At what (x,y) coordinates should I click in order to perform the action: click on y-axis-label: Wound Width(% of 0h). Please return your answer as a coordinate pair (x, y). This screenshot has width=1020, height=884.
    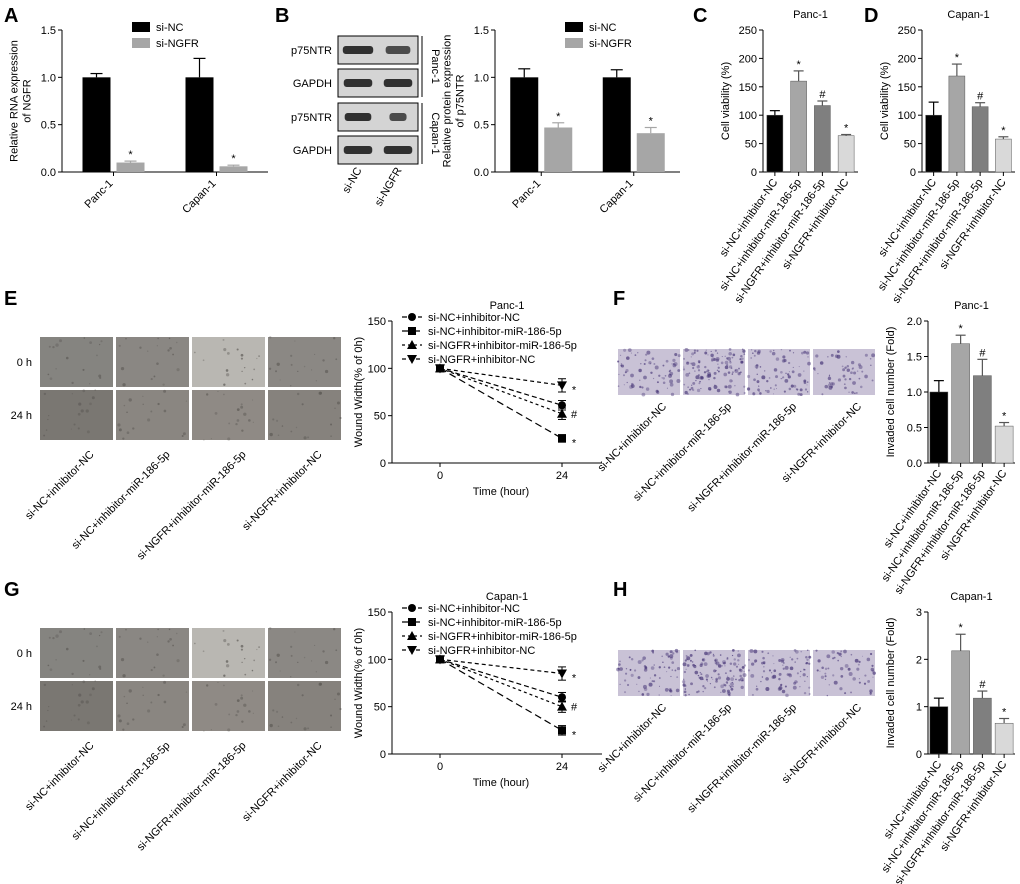
    Looking at the image, I should click on (359, 683).